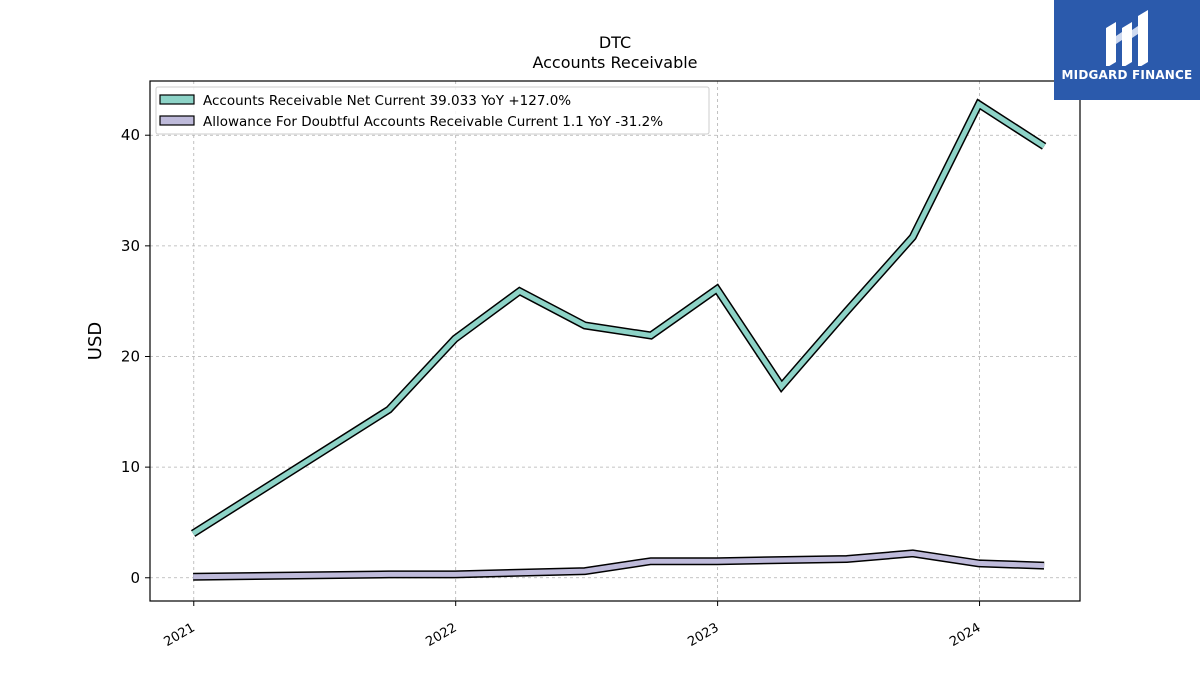 Image resolution: width=1200 pixels, height=675 pixels. Describe the element at coordinates (965, 635) in the screenshot. I see `x-tick-label: 2024` at that location.